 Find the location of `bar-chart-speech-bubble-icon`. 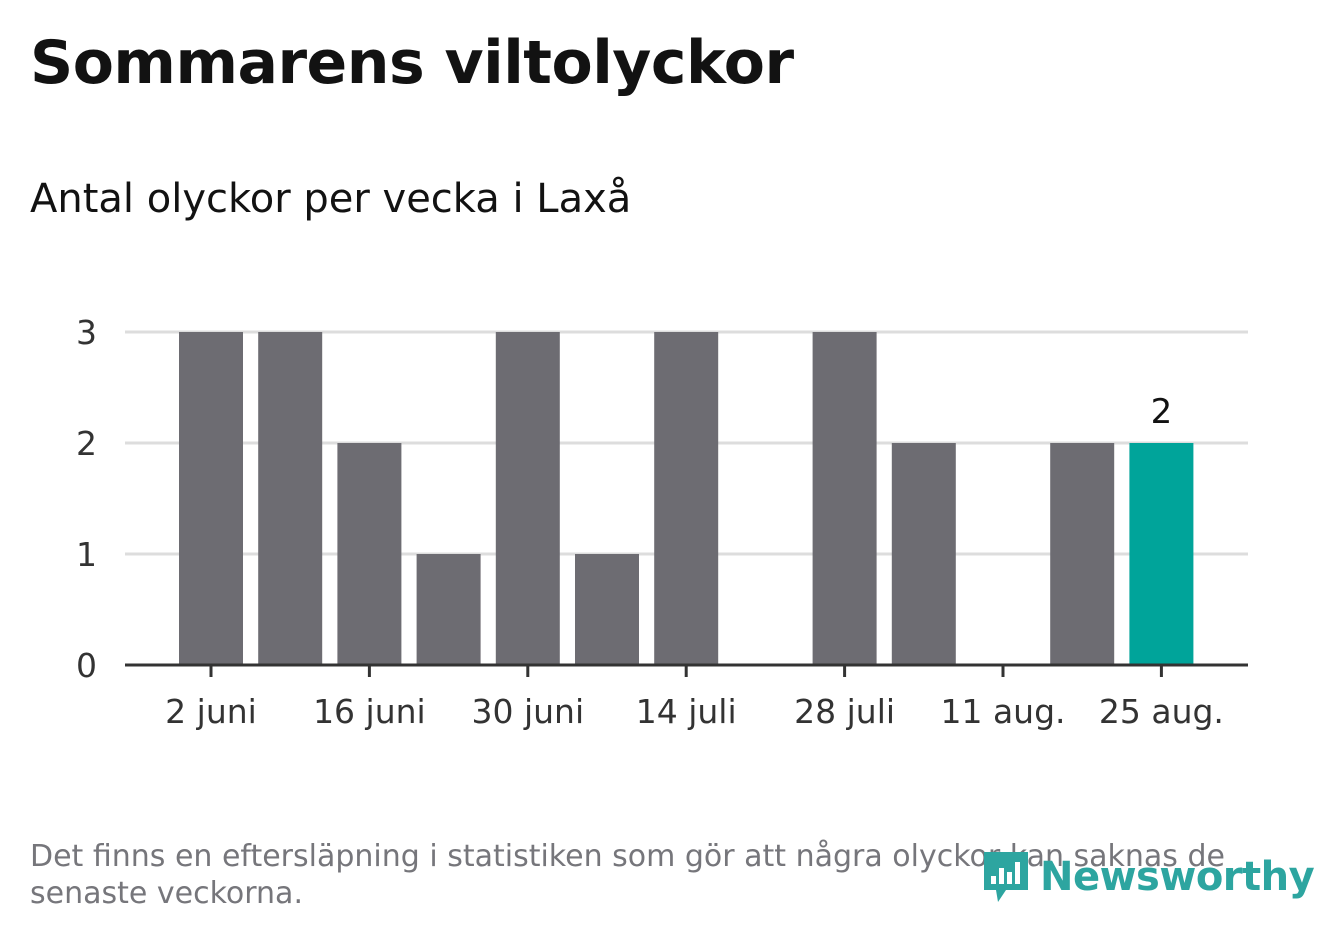

bar-chart-speech-bubble-icon is located at coordinates (1006, 877).